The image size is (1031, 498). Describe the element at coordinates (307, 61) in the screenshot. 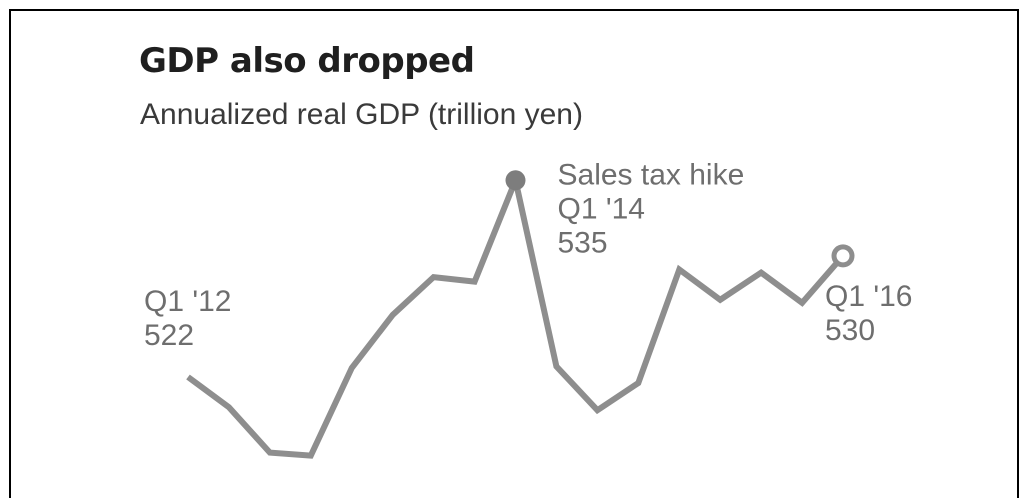

I see `chart-title: GDP also dropped` at that location.